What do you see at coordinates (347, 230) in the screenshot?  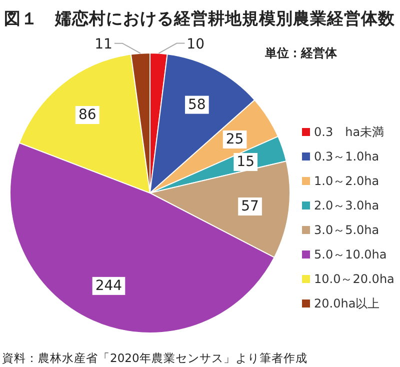 I see `legend-label: 3.0～5.0ha` at bounding box center [347, 230].